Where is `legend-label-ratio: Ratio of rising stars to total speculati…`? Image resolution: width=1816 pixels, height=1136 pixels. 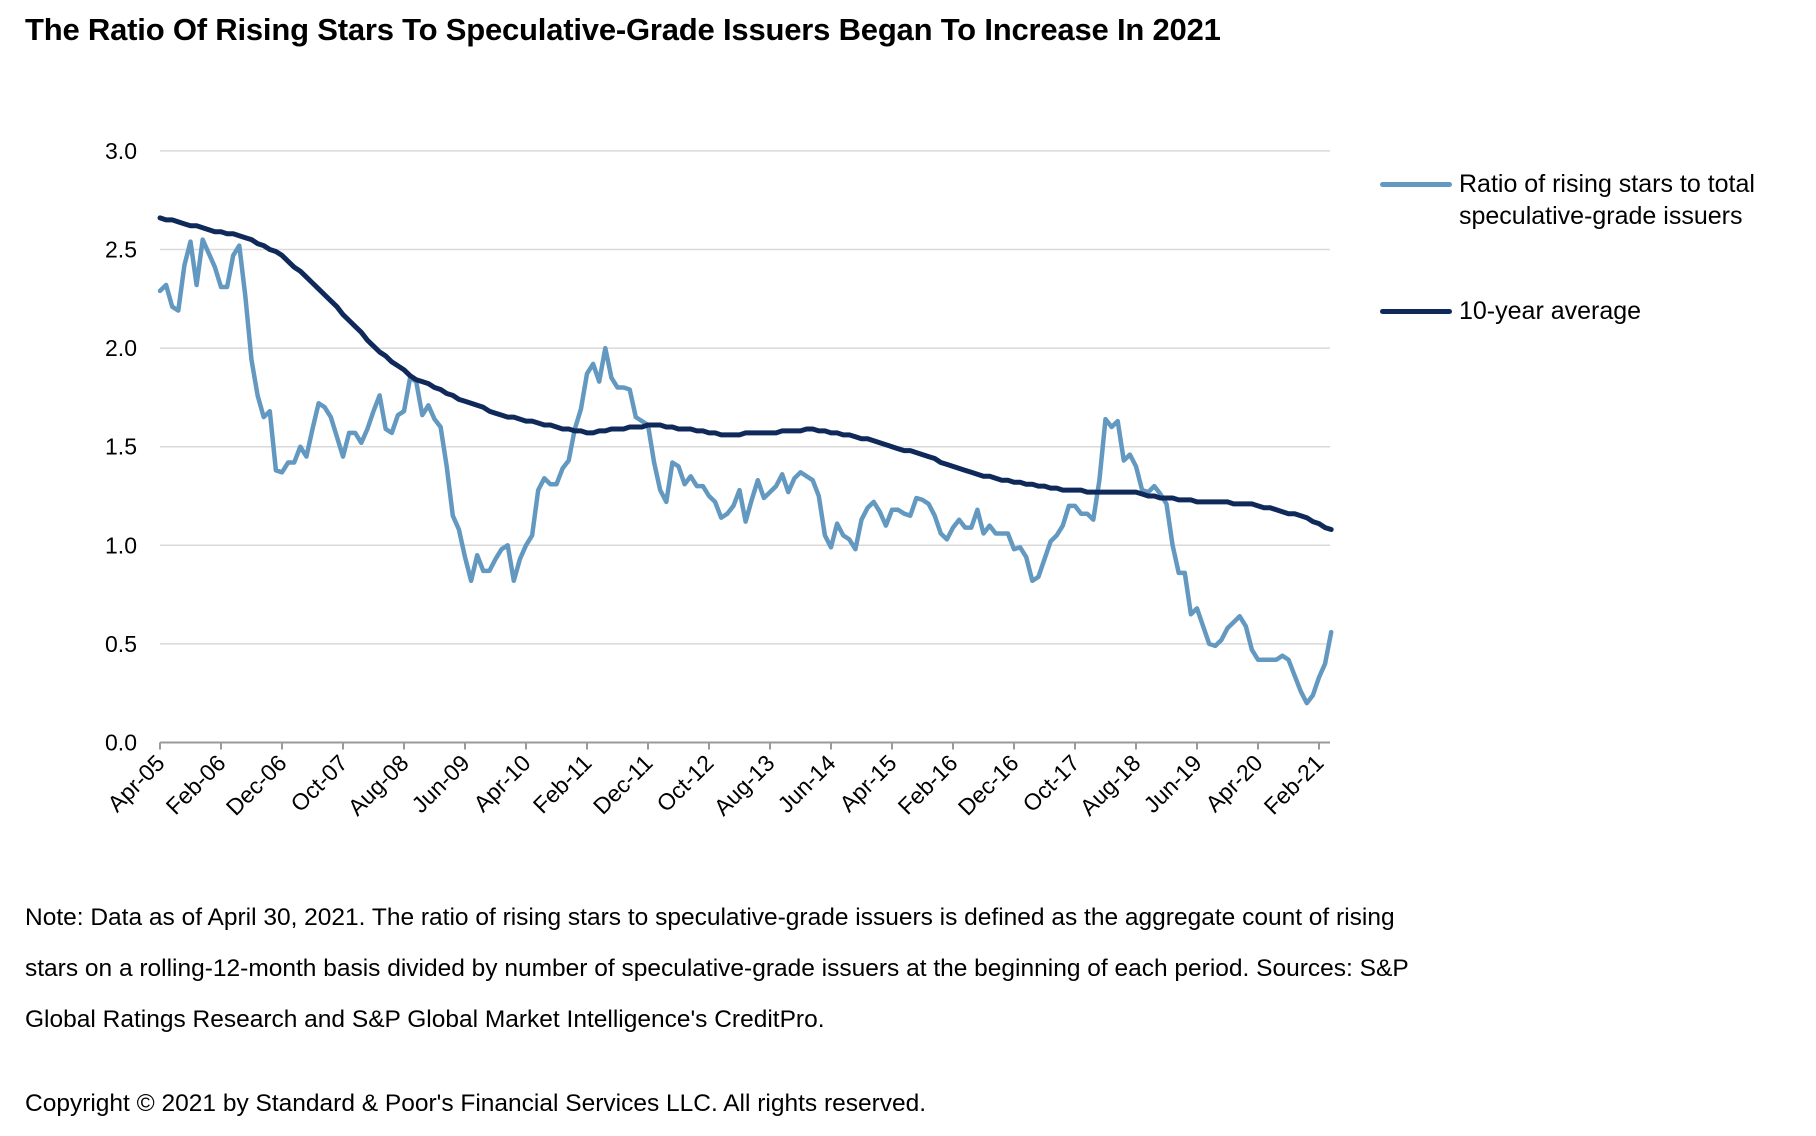 legend-label-ratio: Ratio of rising stars to total speculati… is located at coordinates (1607, 200).